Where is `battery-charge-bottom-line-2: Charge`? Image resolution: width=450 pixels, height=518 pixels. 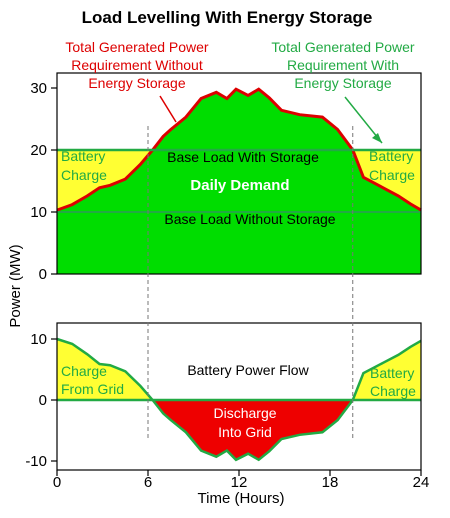
battery-charge-bottom-line-2: Charge is located at coordinates (393, 391).